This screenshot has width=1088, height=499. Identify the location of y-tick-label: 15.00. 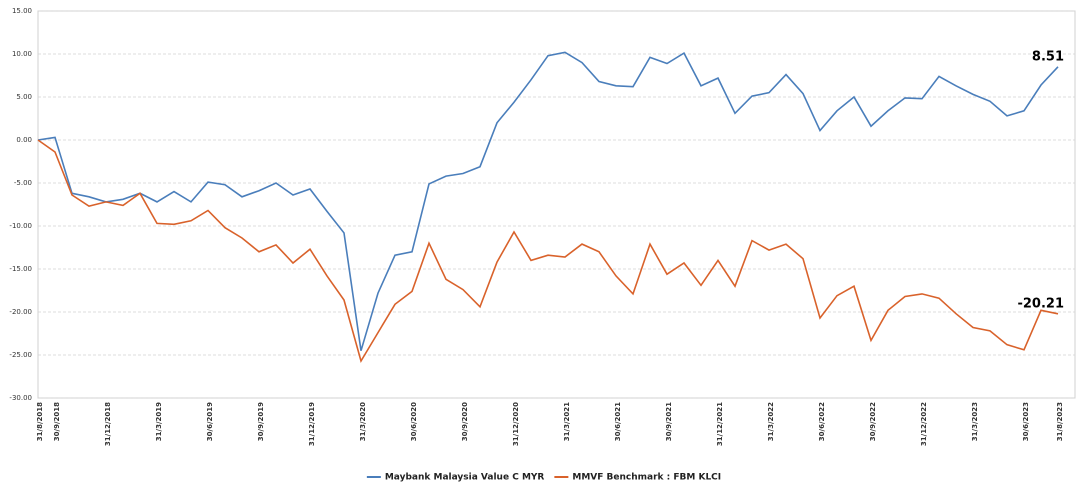
(22, 11).